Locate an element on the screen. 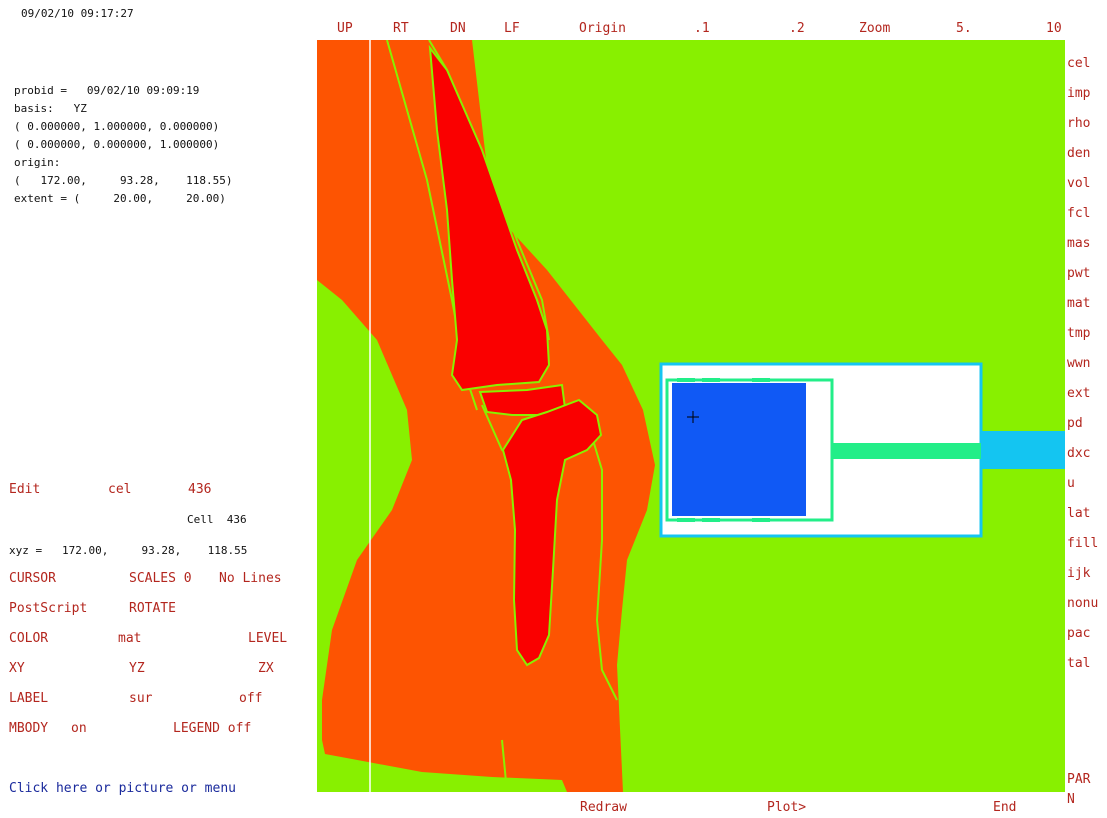 The image size is (1107, 818). basis-vector-1: ( 0.000000, 1.000000, 0.000000) is located at coordinates (117, 126).